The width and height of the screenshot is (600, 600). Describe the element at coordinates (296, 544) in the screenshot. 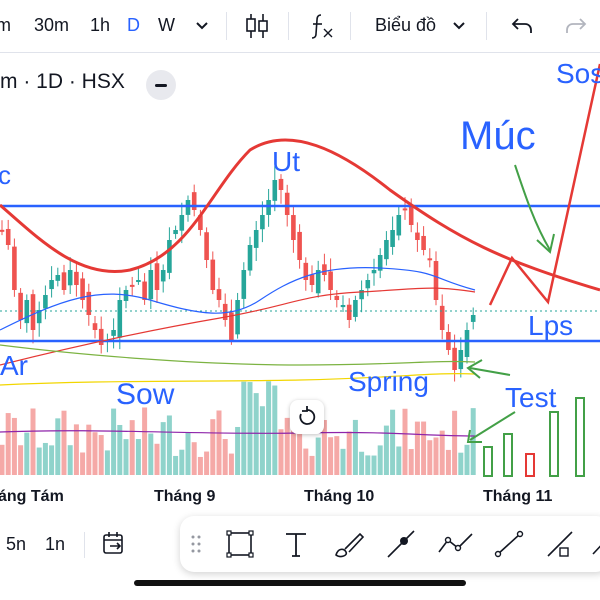

I see `text-icon` at that location.